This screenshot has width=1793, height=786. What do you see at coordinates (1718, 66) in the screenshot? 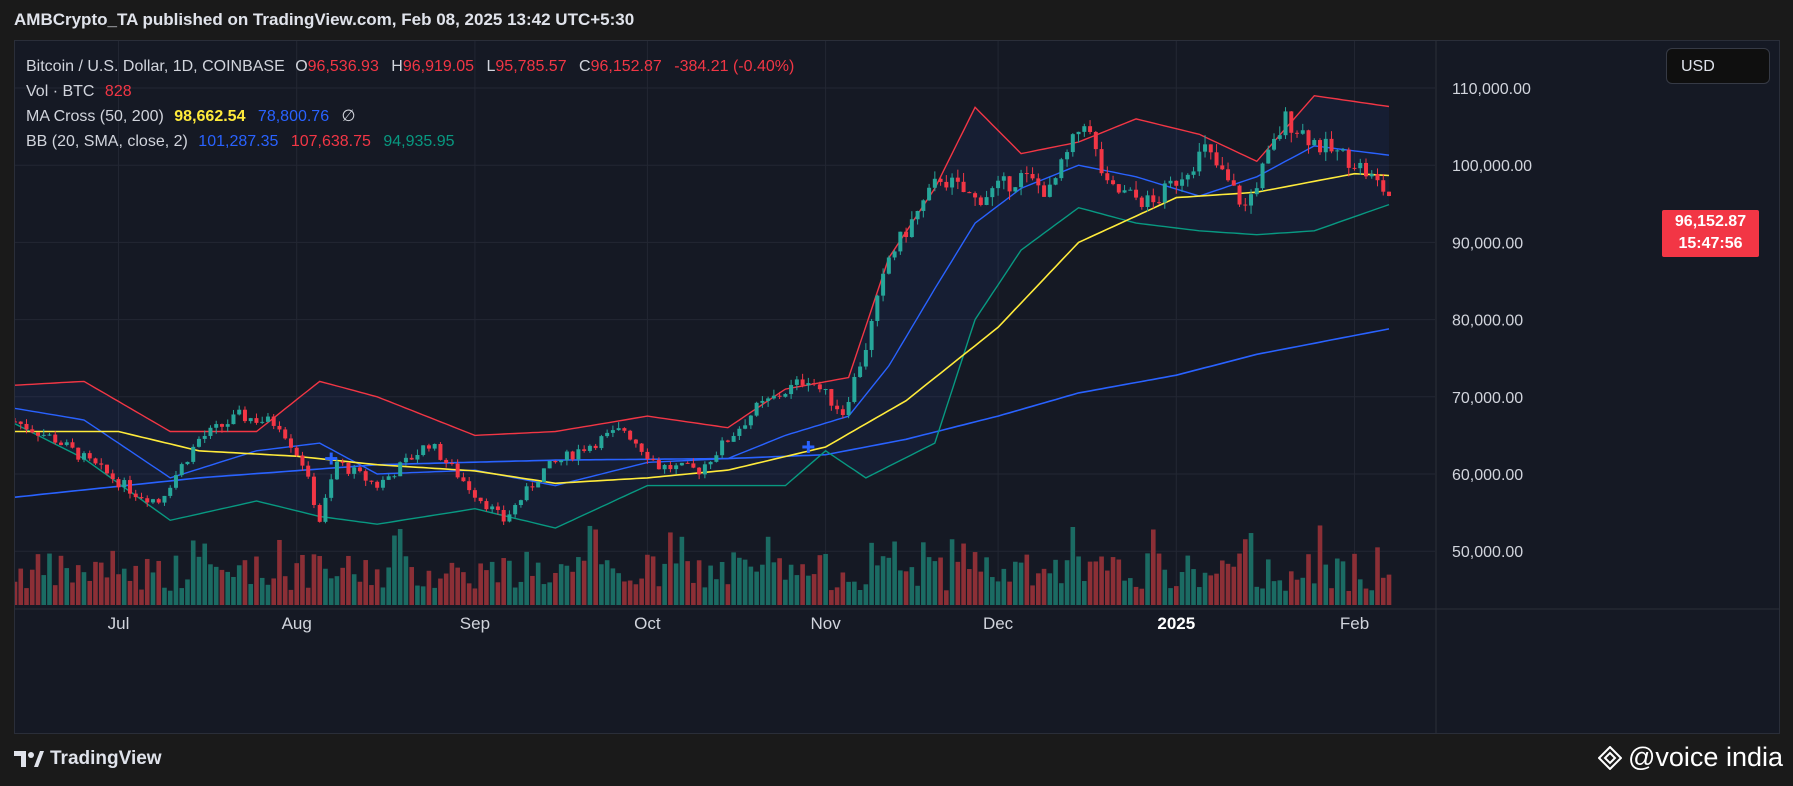
I see `currency-button: USD` at bounding box center [1718, 66].